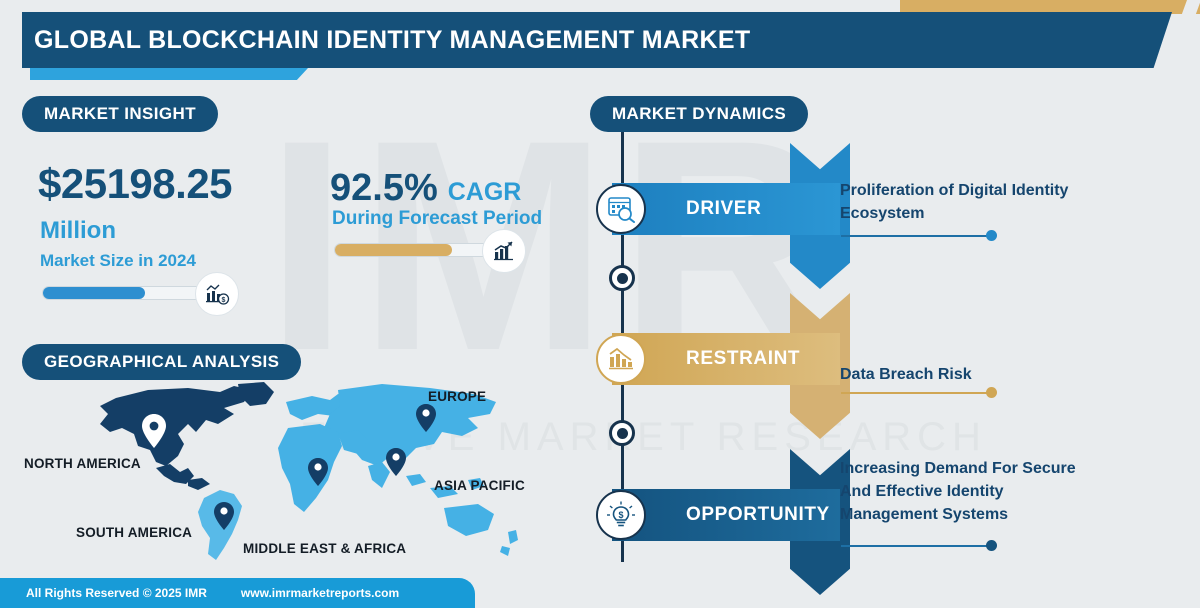 Image resolution: width=1200 pixels, height=608 pixels. I want to click on declining-bar-chart-icon, so click(621, 359).